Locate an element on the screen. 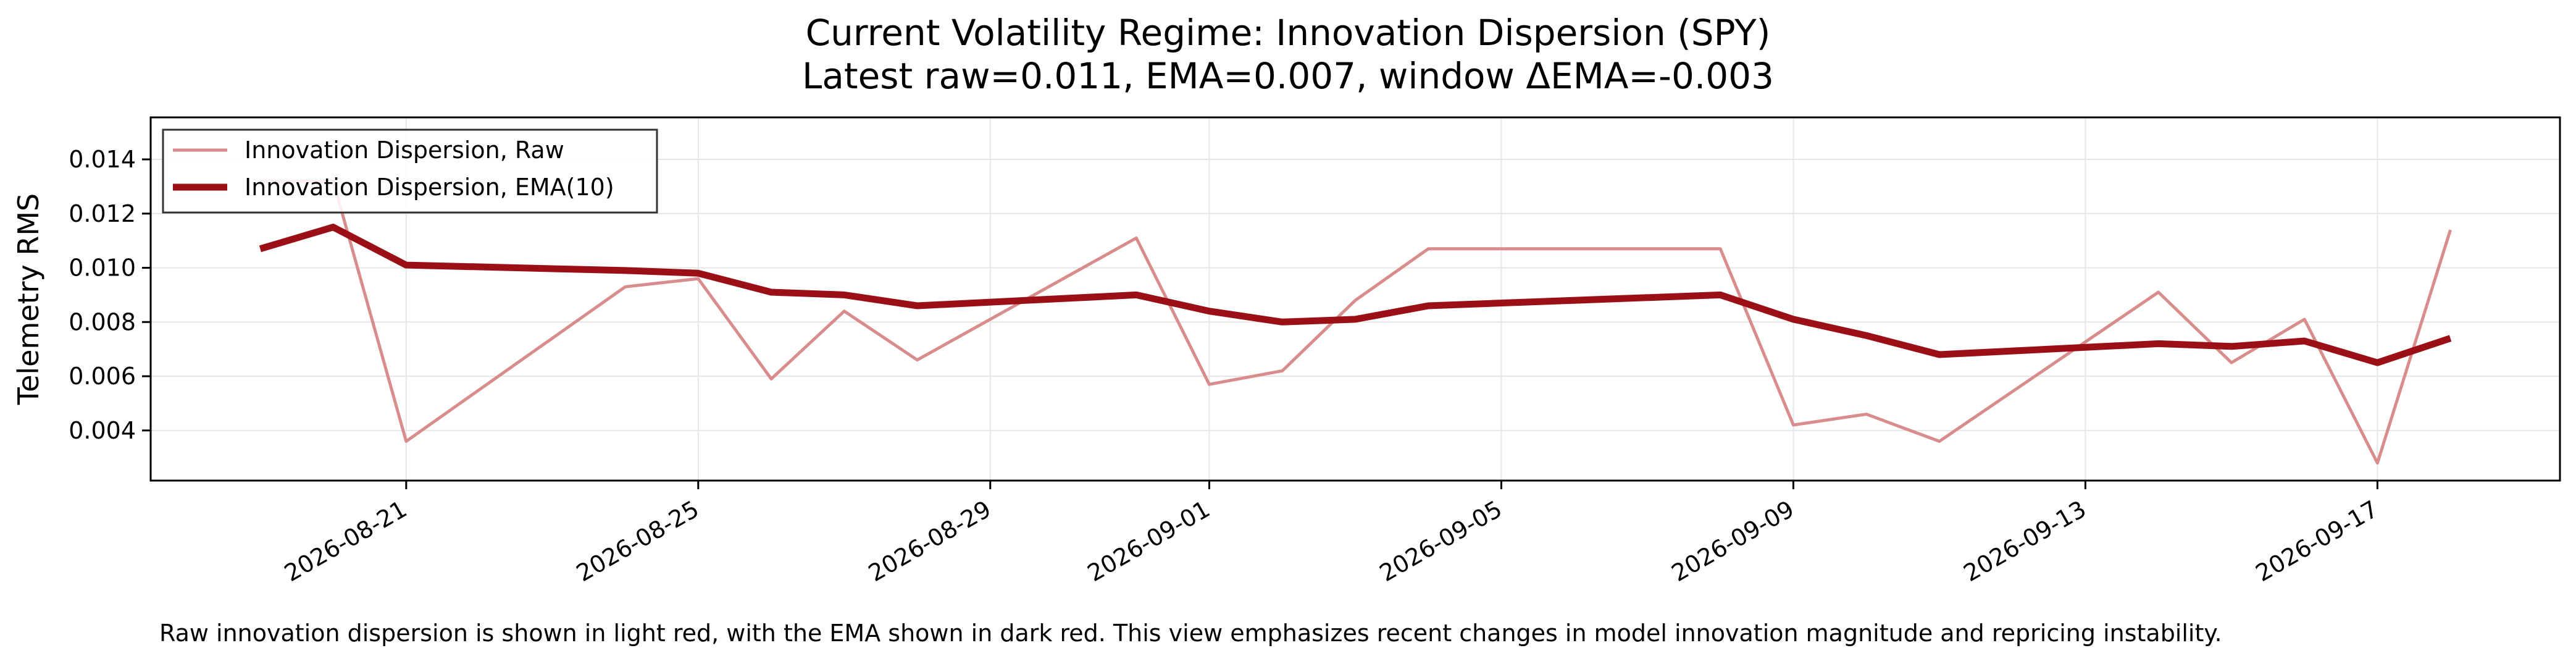 The image size is (2576, 669). x-tick-label: 2026-08-25 is located at coordinates (637, 541).